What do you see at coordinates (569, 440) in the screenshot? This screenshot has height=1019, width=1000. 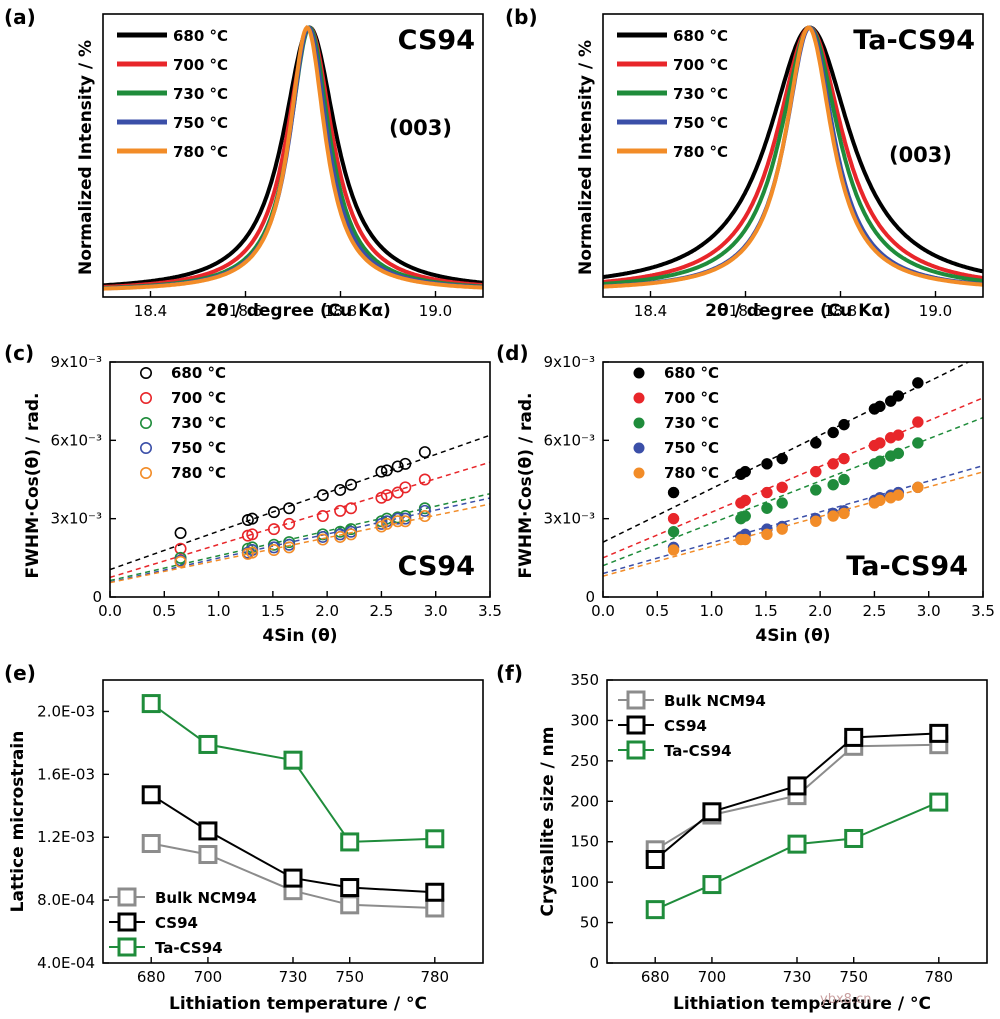 I see `y-tick-label-d: 6x10⁻³` at bounding box center [569, 440].